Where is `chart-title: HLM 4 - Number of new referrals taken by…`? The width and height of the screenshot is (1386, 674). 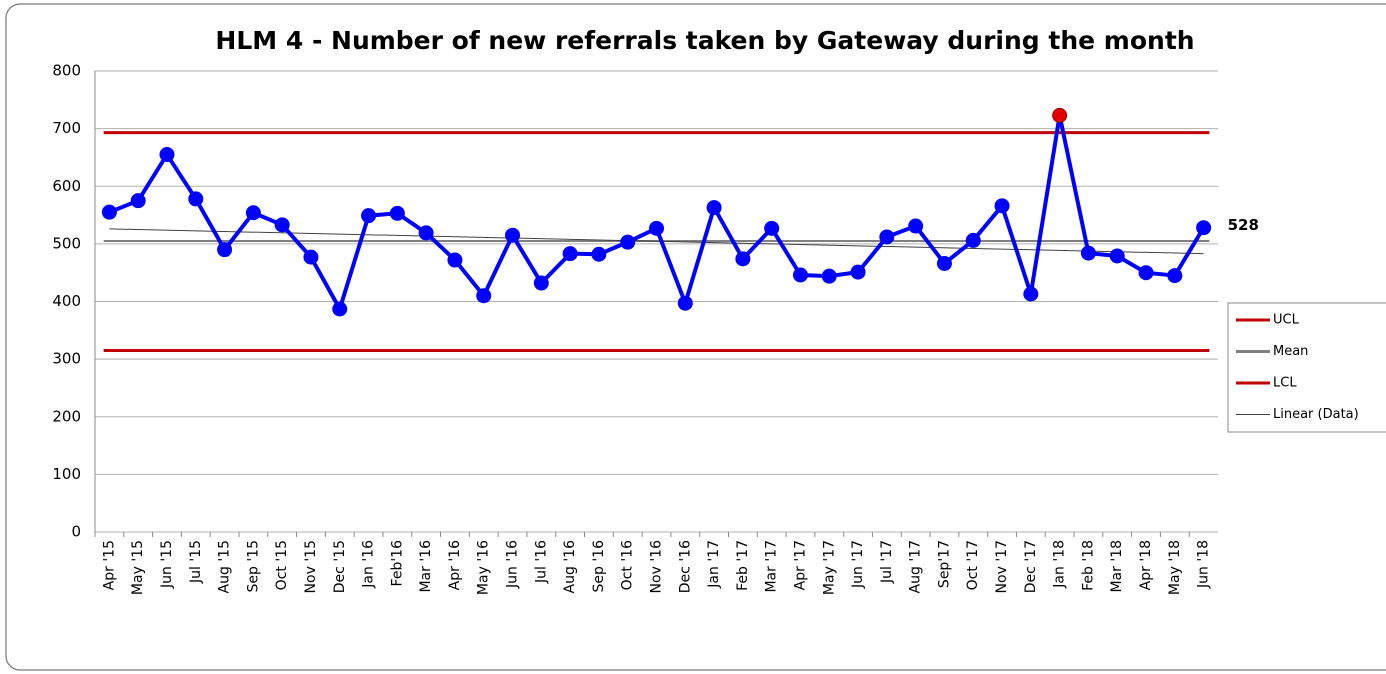
chart-title: HLM 4 - Number of new referrals taken by… is located at coordinates (704, 40).